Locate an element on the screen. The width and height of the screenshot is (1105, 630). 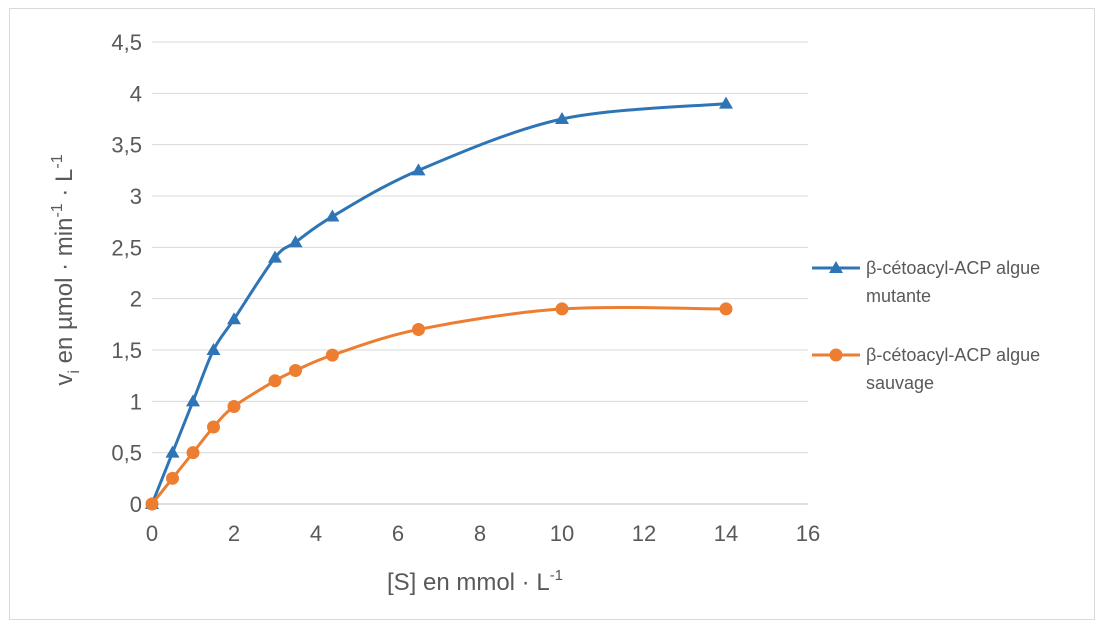
x-tick-label: 14 is located at coordinates (726, 533).